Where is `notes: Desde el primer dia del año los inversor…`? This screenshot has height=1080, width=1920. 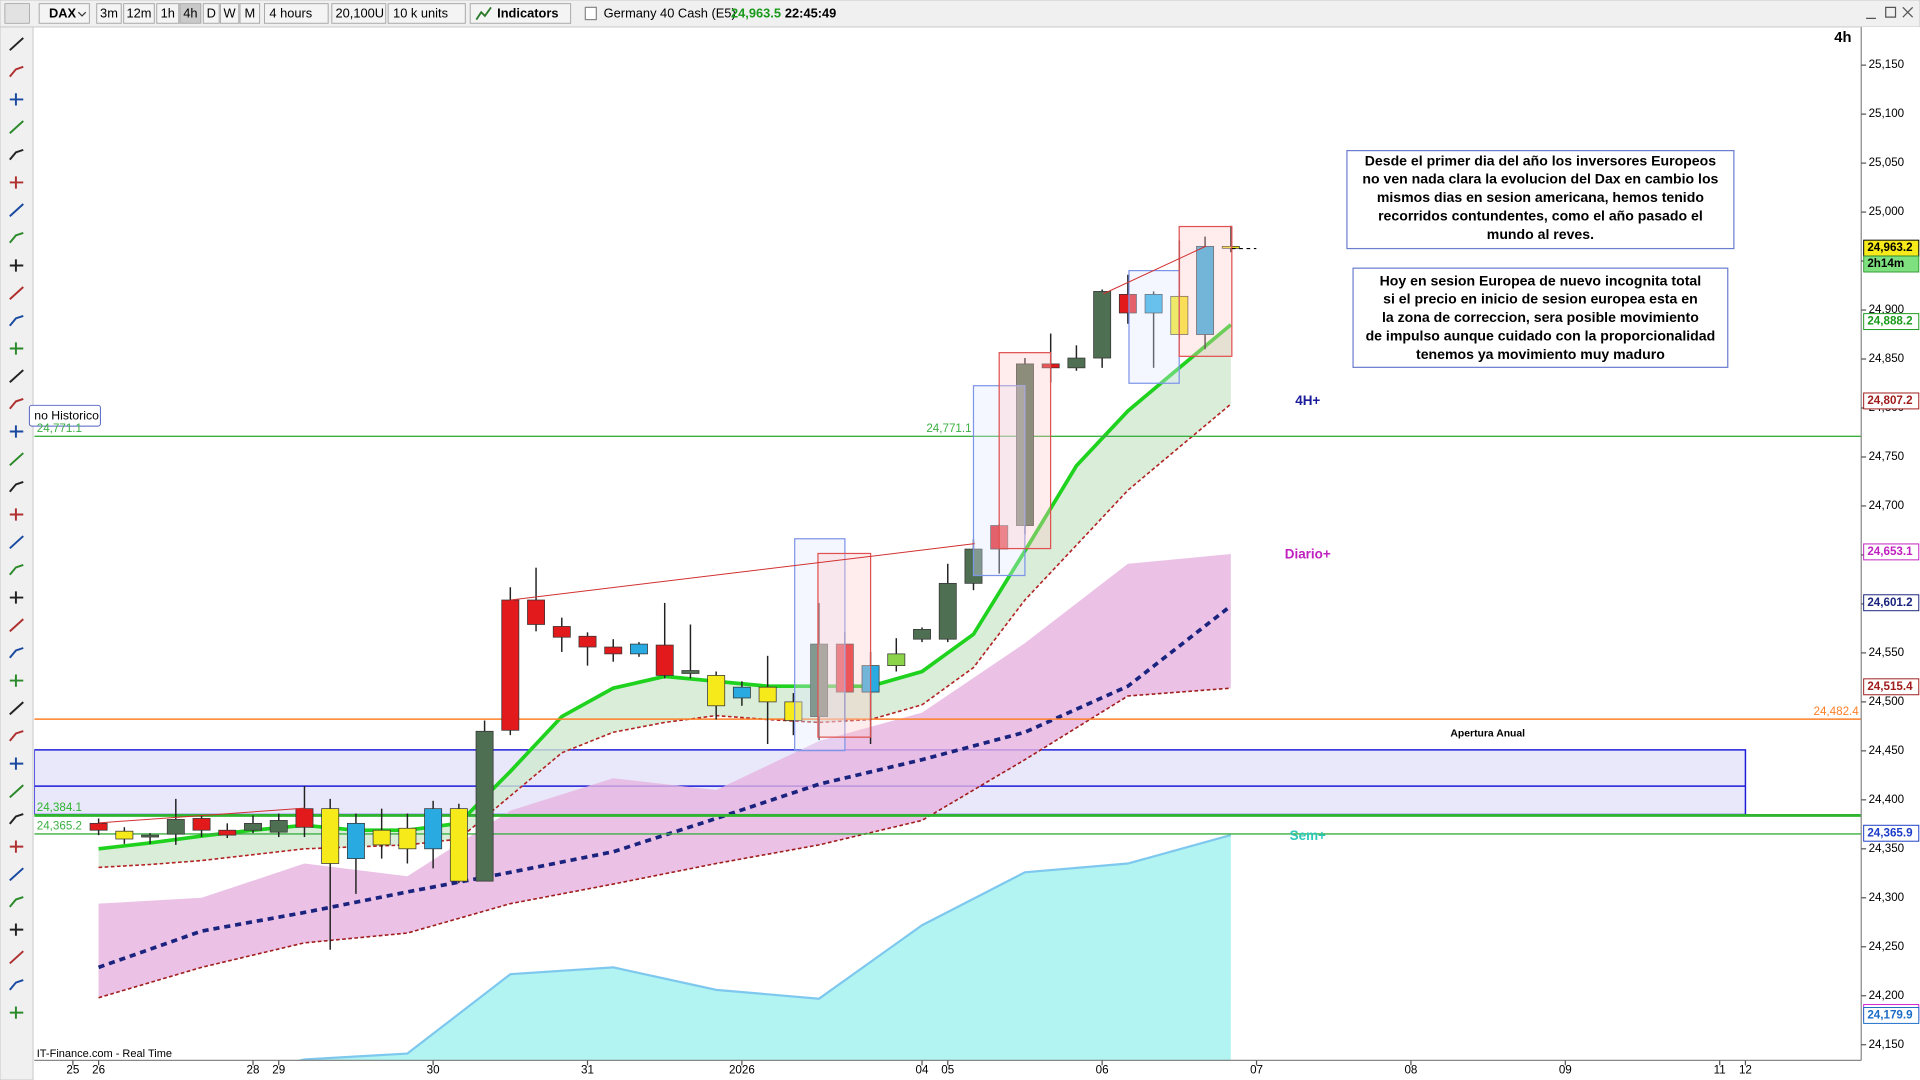 notes: Desde el primer dia del año los inversor… is located at coordinates (1540, 259).